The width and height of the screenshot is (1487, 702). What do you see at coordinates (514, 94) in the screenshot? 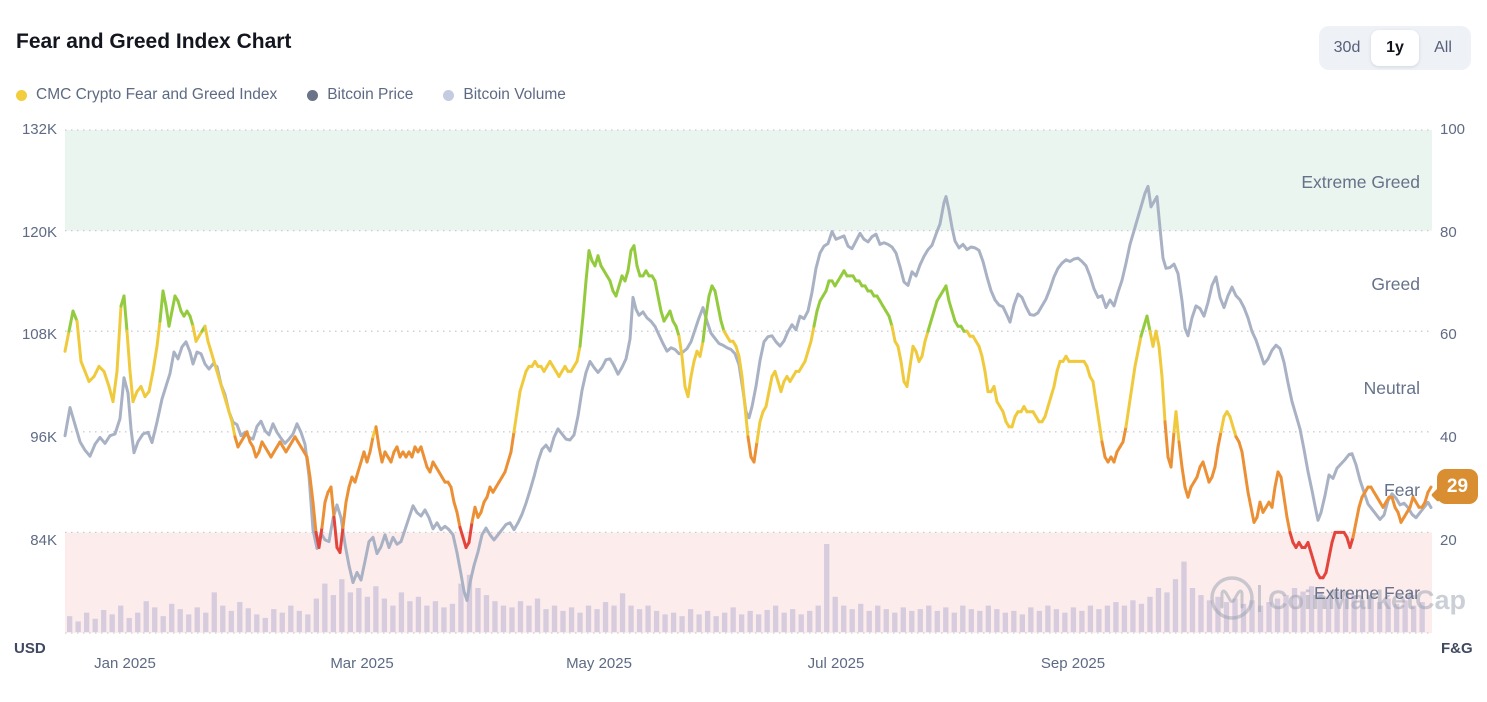
I see `legend-label: Bitcoin Volume` at bounding box center [514, 94].